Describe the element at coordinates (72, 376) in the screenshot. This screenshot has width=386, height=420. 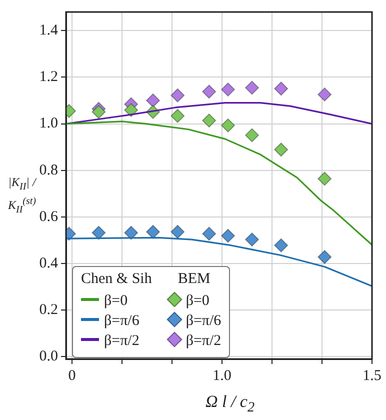
I see `x-tick-label: 0` at that location.